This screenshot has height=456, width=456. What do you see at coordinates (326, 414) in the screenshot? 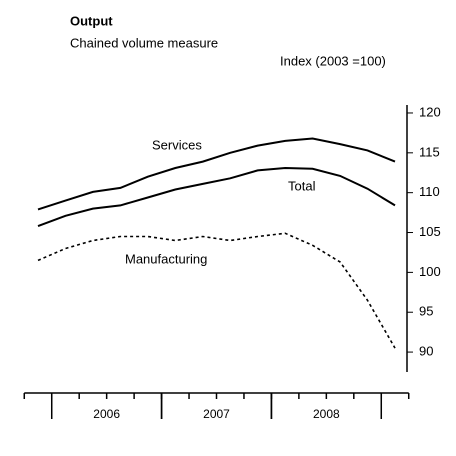
I see `x-group-label: 2008` at bounding box center [326, 414].